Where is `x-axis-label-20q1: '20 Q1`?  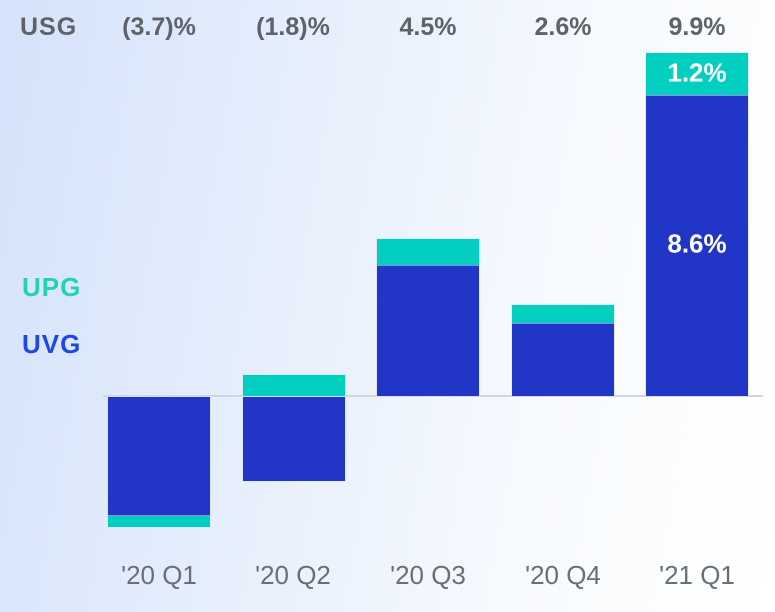
x-axis-label-20q1: '20 Q1 is located at coordinates (159, 575).